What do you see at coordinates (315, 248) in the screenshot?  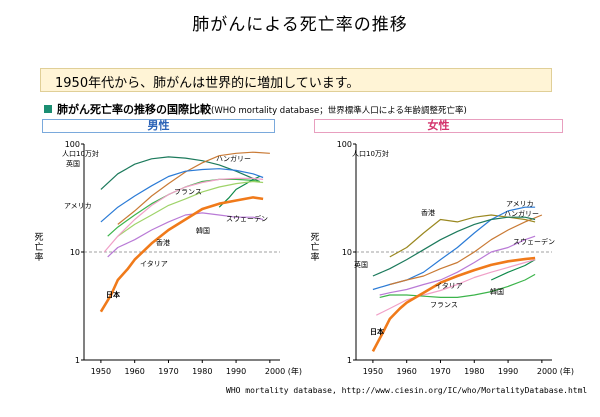 I see `female-y-axis-label: 死亡率` at bounding box center [315, 248].